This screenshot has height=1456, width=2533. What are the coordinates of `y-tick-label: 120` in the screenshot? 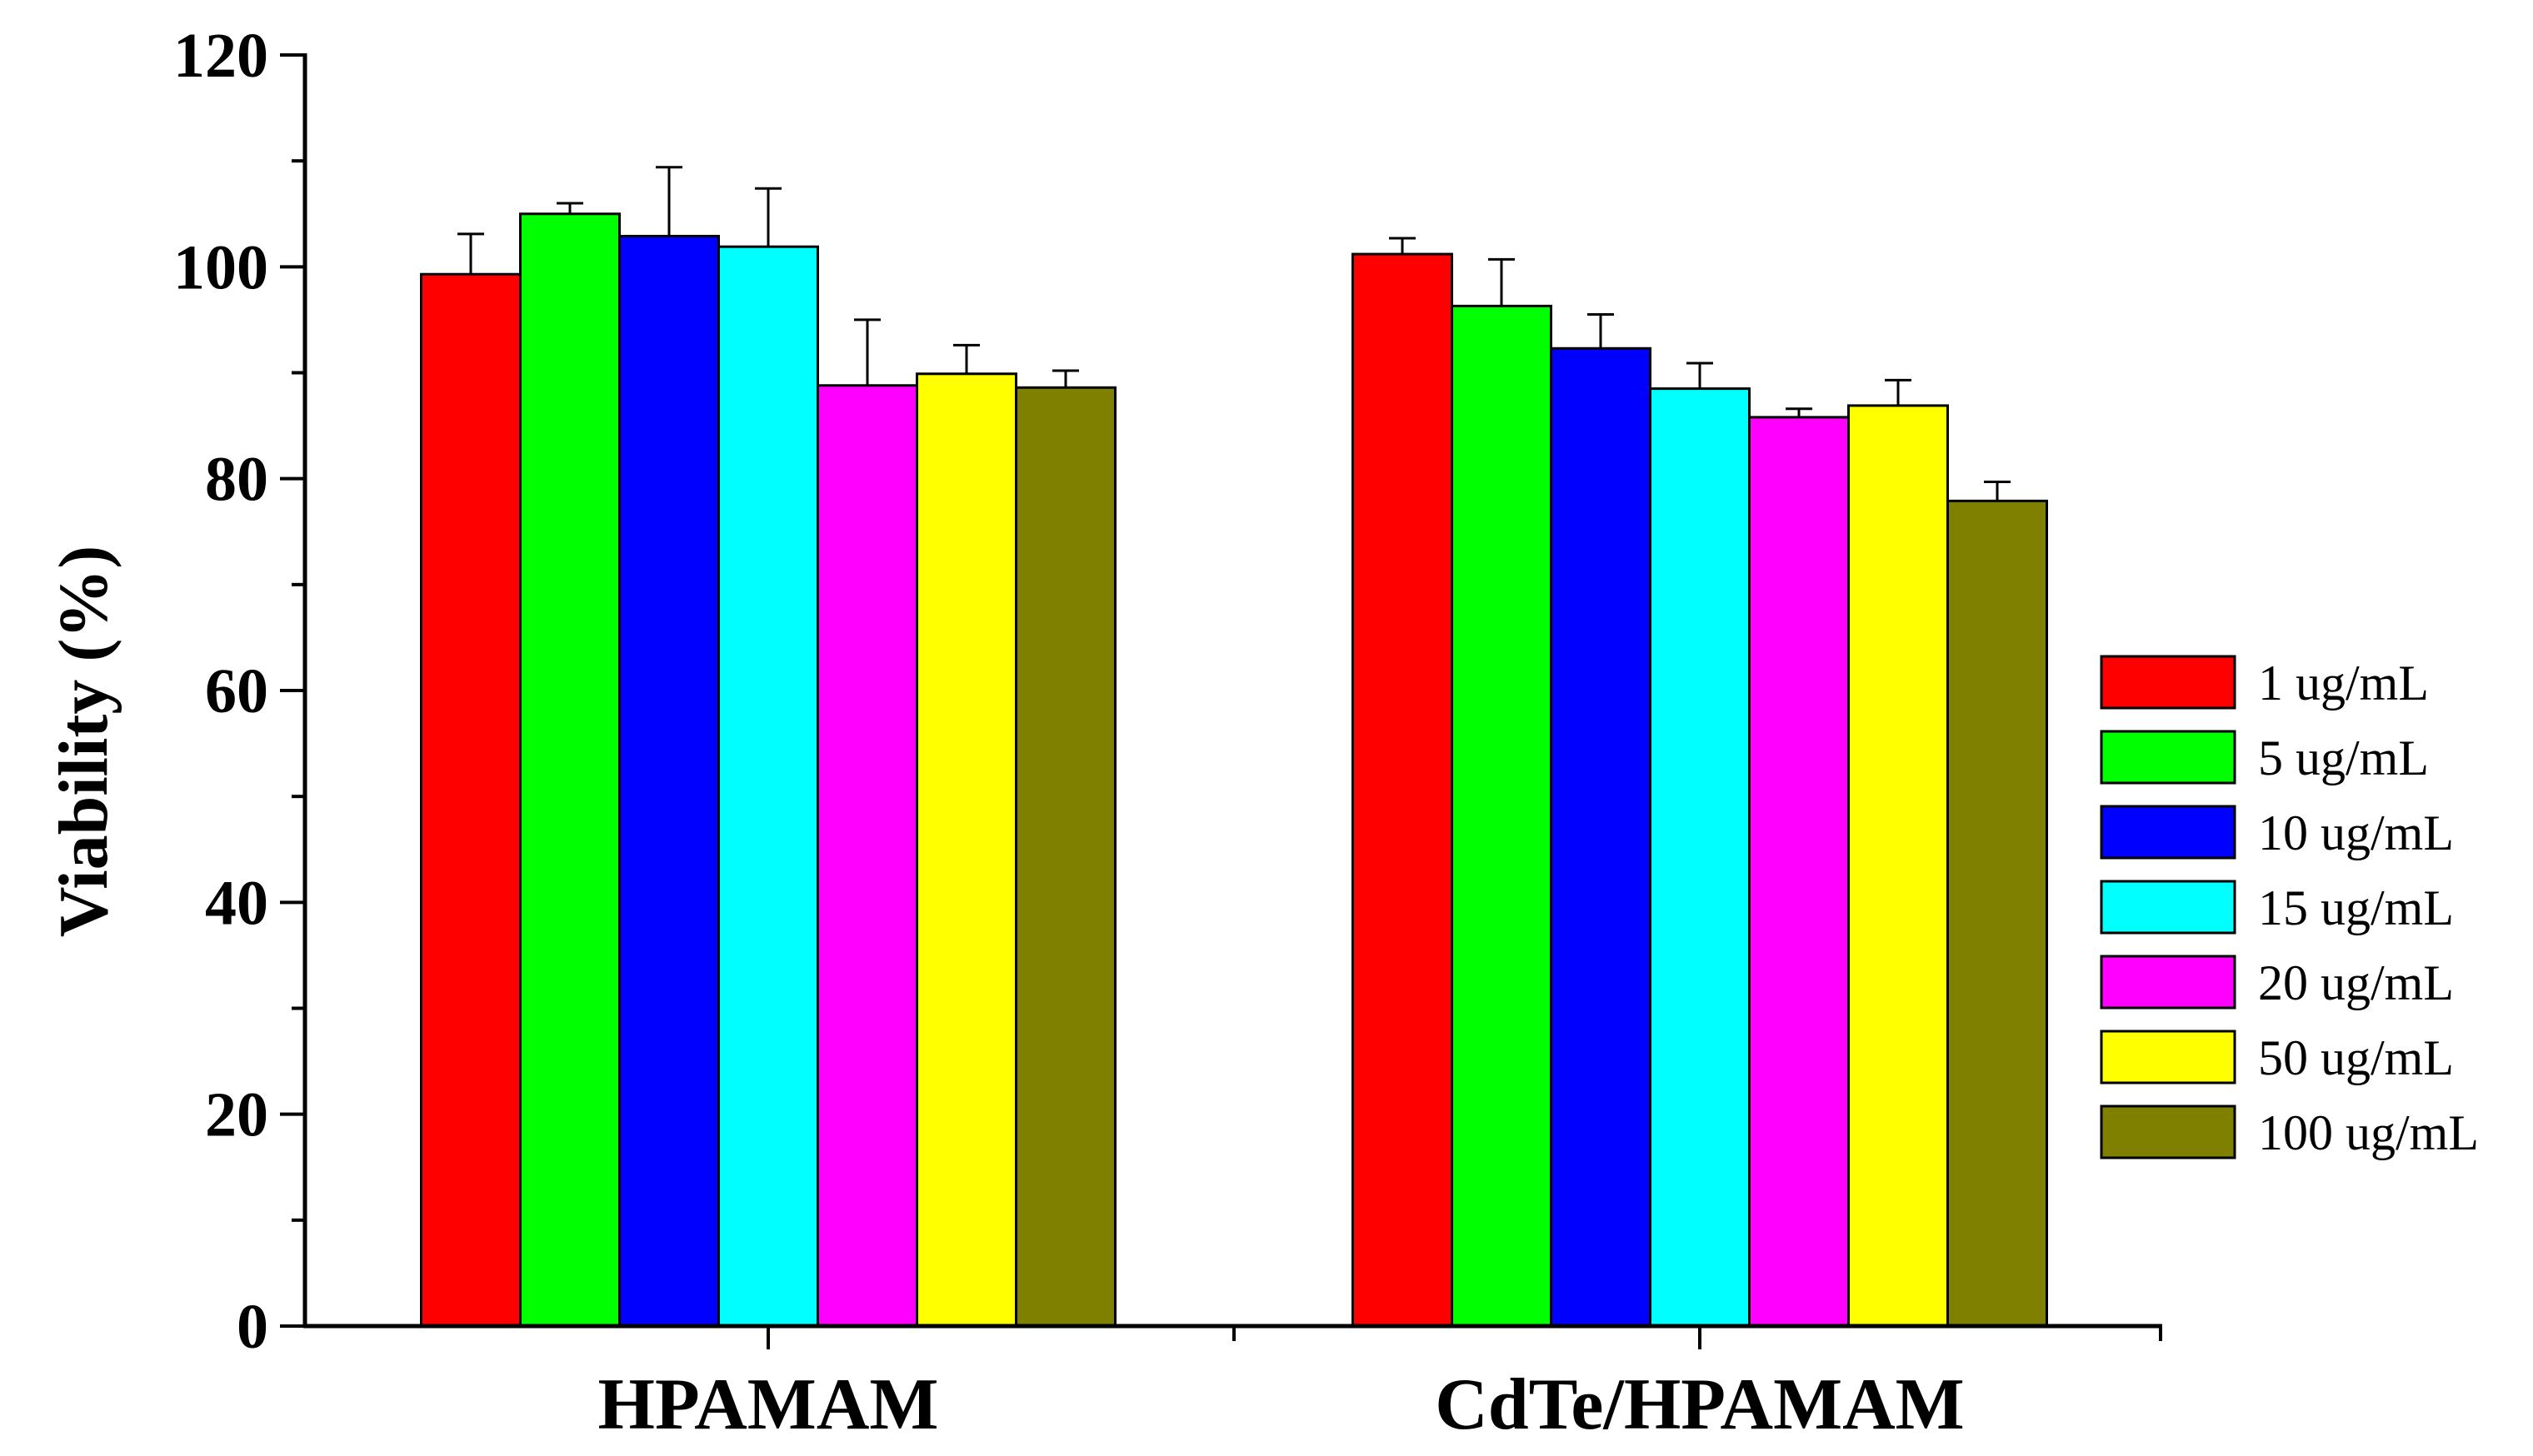 It's located at (220, 56).